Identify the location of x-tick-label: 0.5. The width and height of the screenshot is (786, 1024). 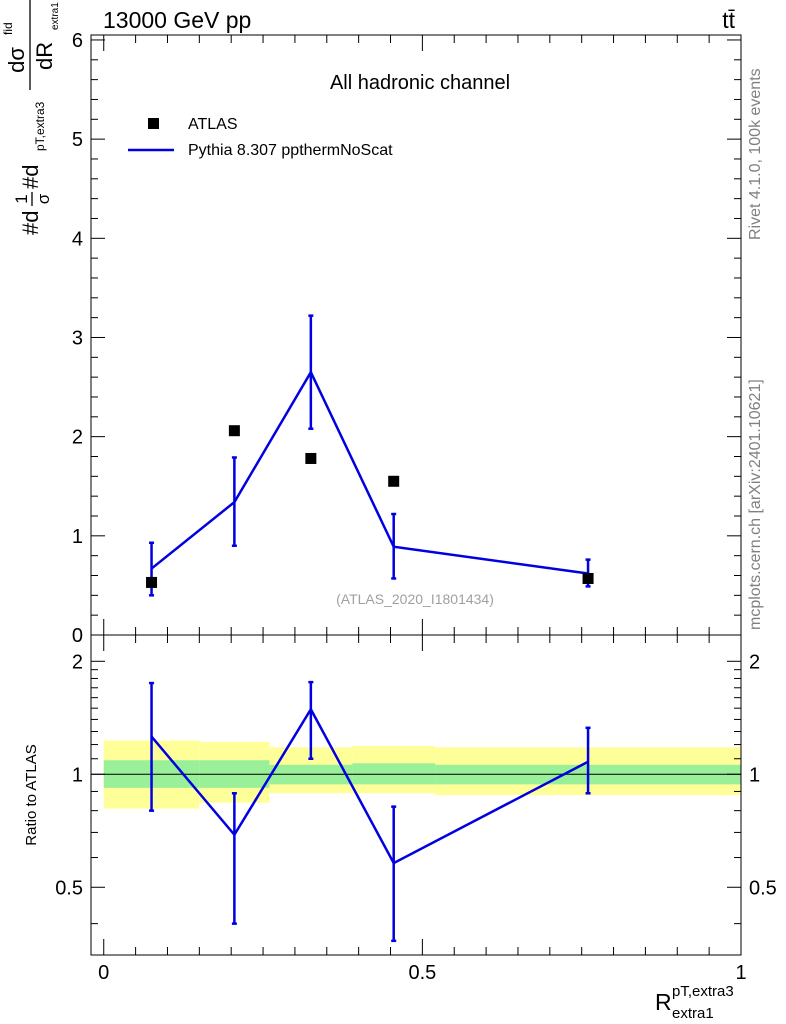
(422, 973).